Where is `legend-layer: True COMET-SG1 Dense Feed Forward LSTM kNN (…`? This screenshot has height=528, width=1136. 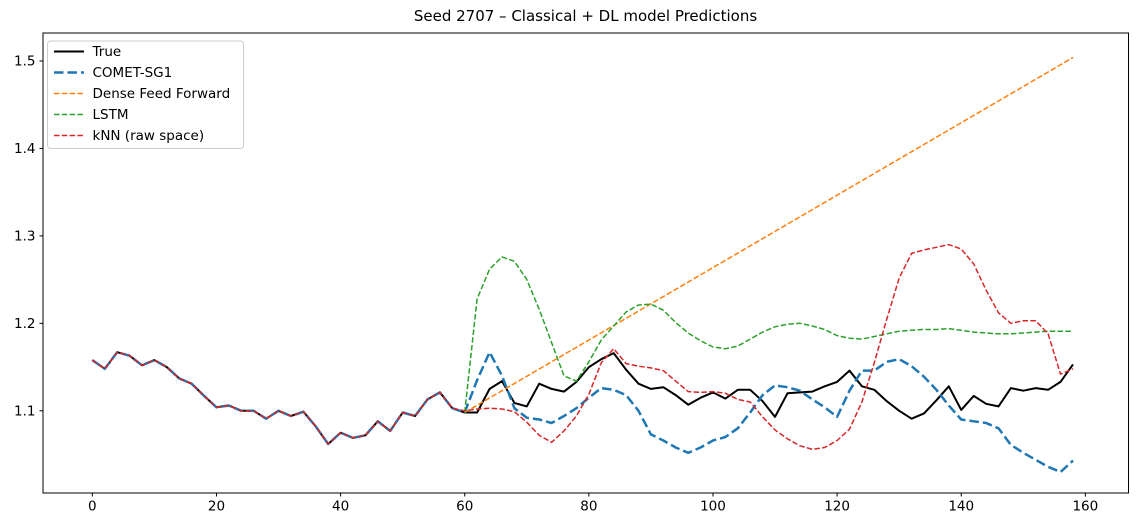
legend-layer: True COMET-SG1 Dense Feed Forward LSTM kNN (… is located at coordinates (145, 94).